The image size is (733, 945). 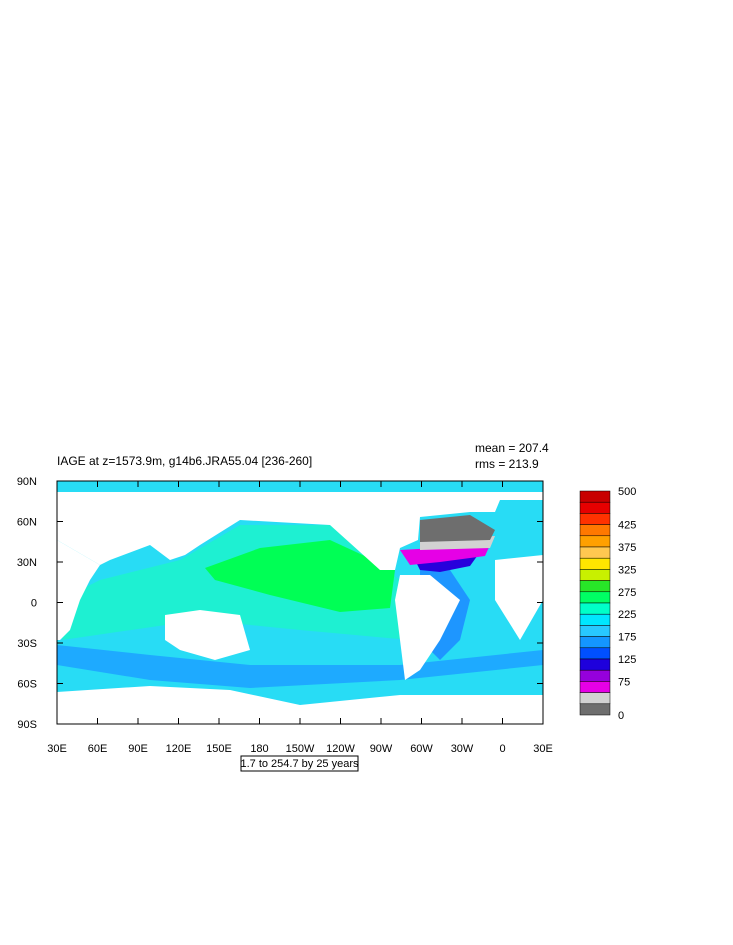 What do you see at coordinates (512, 448) in the screenshot?
I see `mean-label: mean = 207.4` at bounding box center [512, 448].